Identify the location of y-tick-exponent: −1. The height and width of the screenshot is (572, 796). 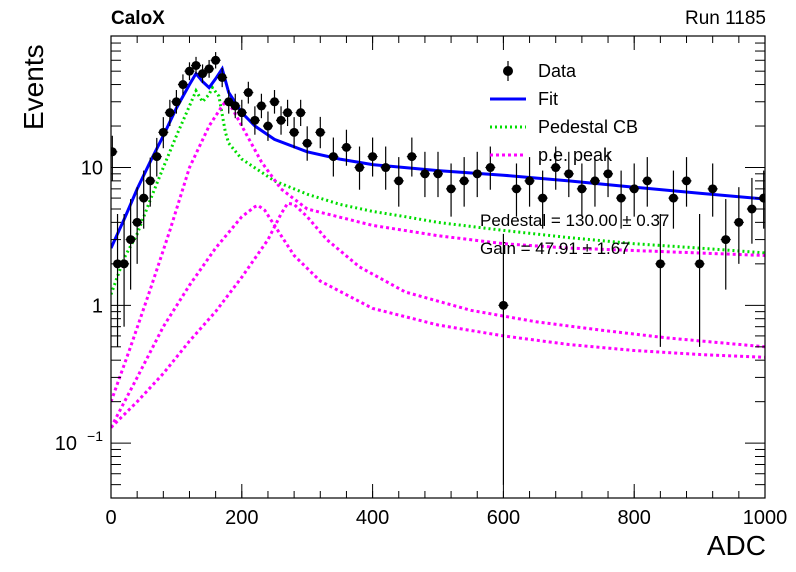
(95, 436).